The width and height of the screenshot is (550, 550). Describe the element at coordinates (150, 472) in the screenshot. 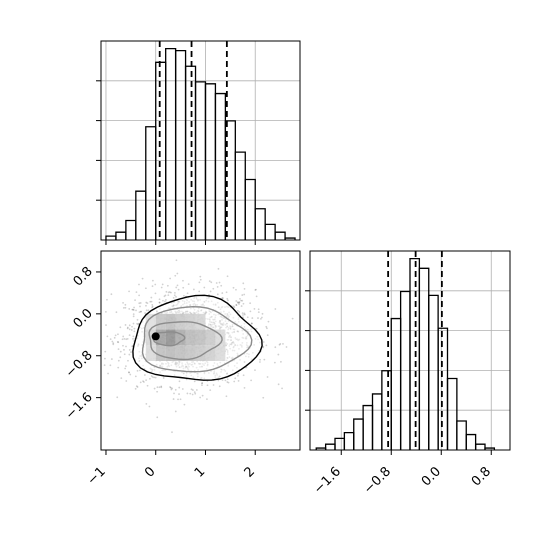

I see `scatter-xtick-label-1: 0` at that location.